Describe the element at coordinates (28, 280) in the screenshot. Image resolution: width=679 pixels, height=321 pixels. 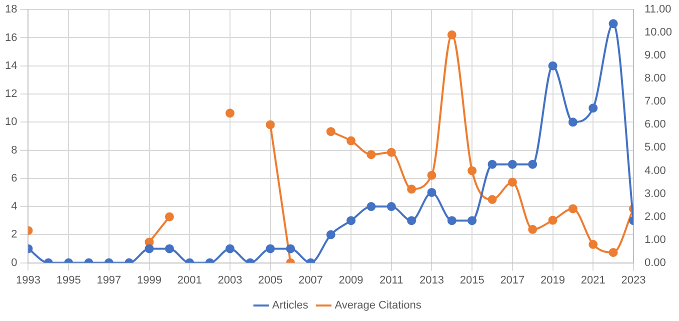
I see `x-tick-label: 1993` at that location.